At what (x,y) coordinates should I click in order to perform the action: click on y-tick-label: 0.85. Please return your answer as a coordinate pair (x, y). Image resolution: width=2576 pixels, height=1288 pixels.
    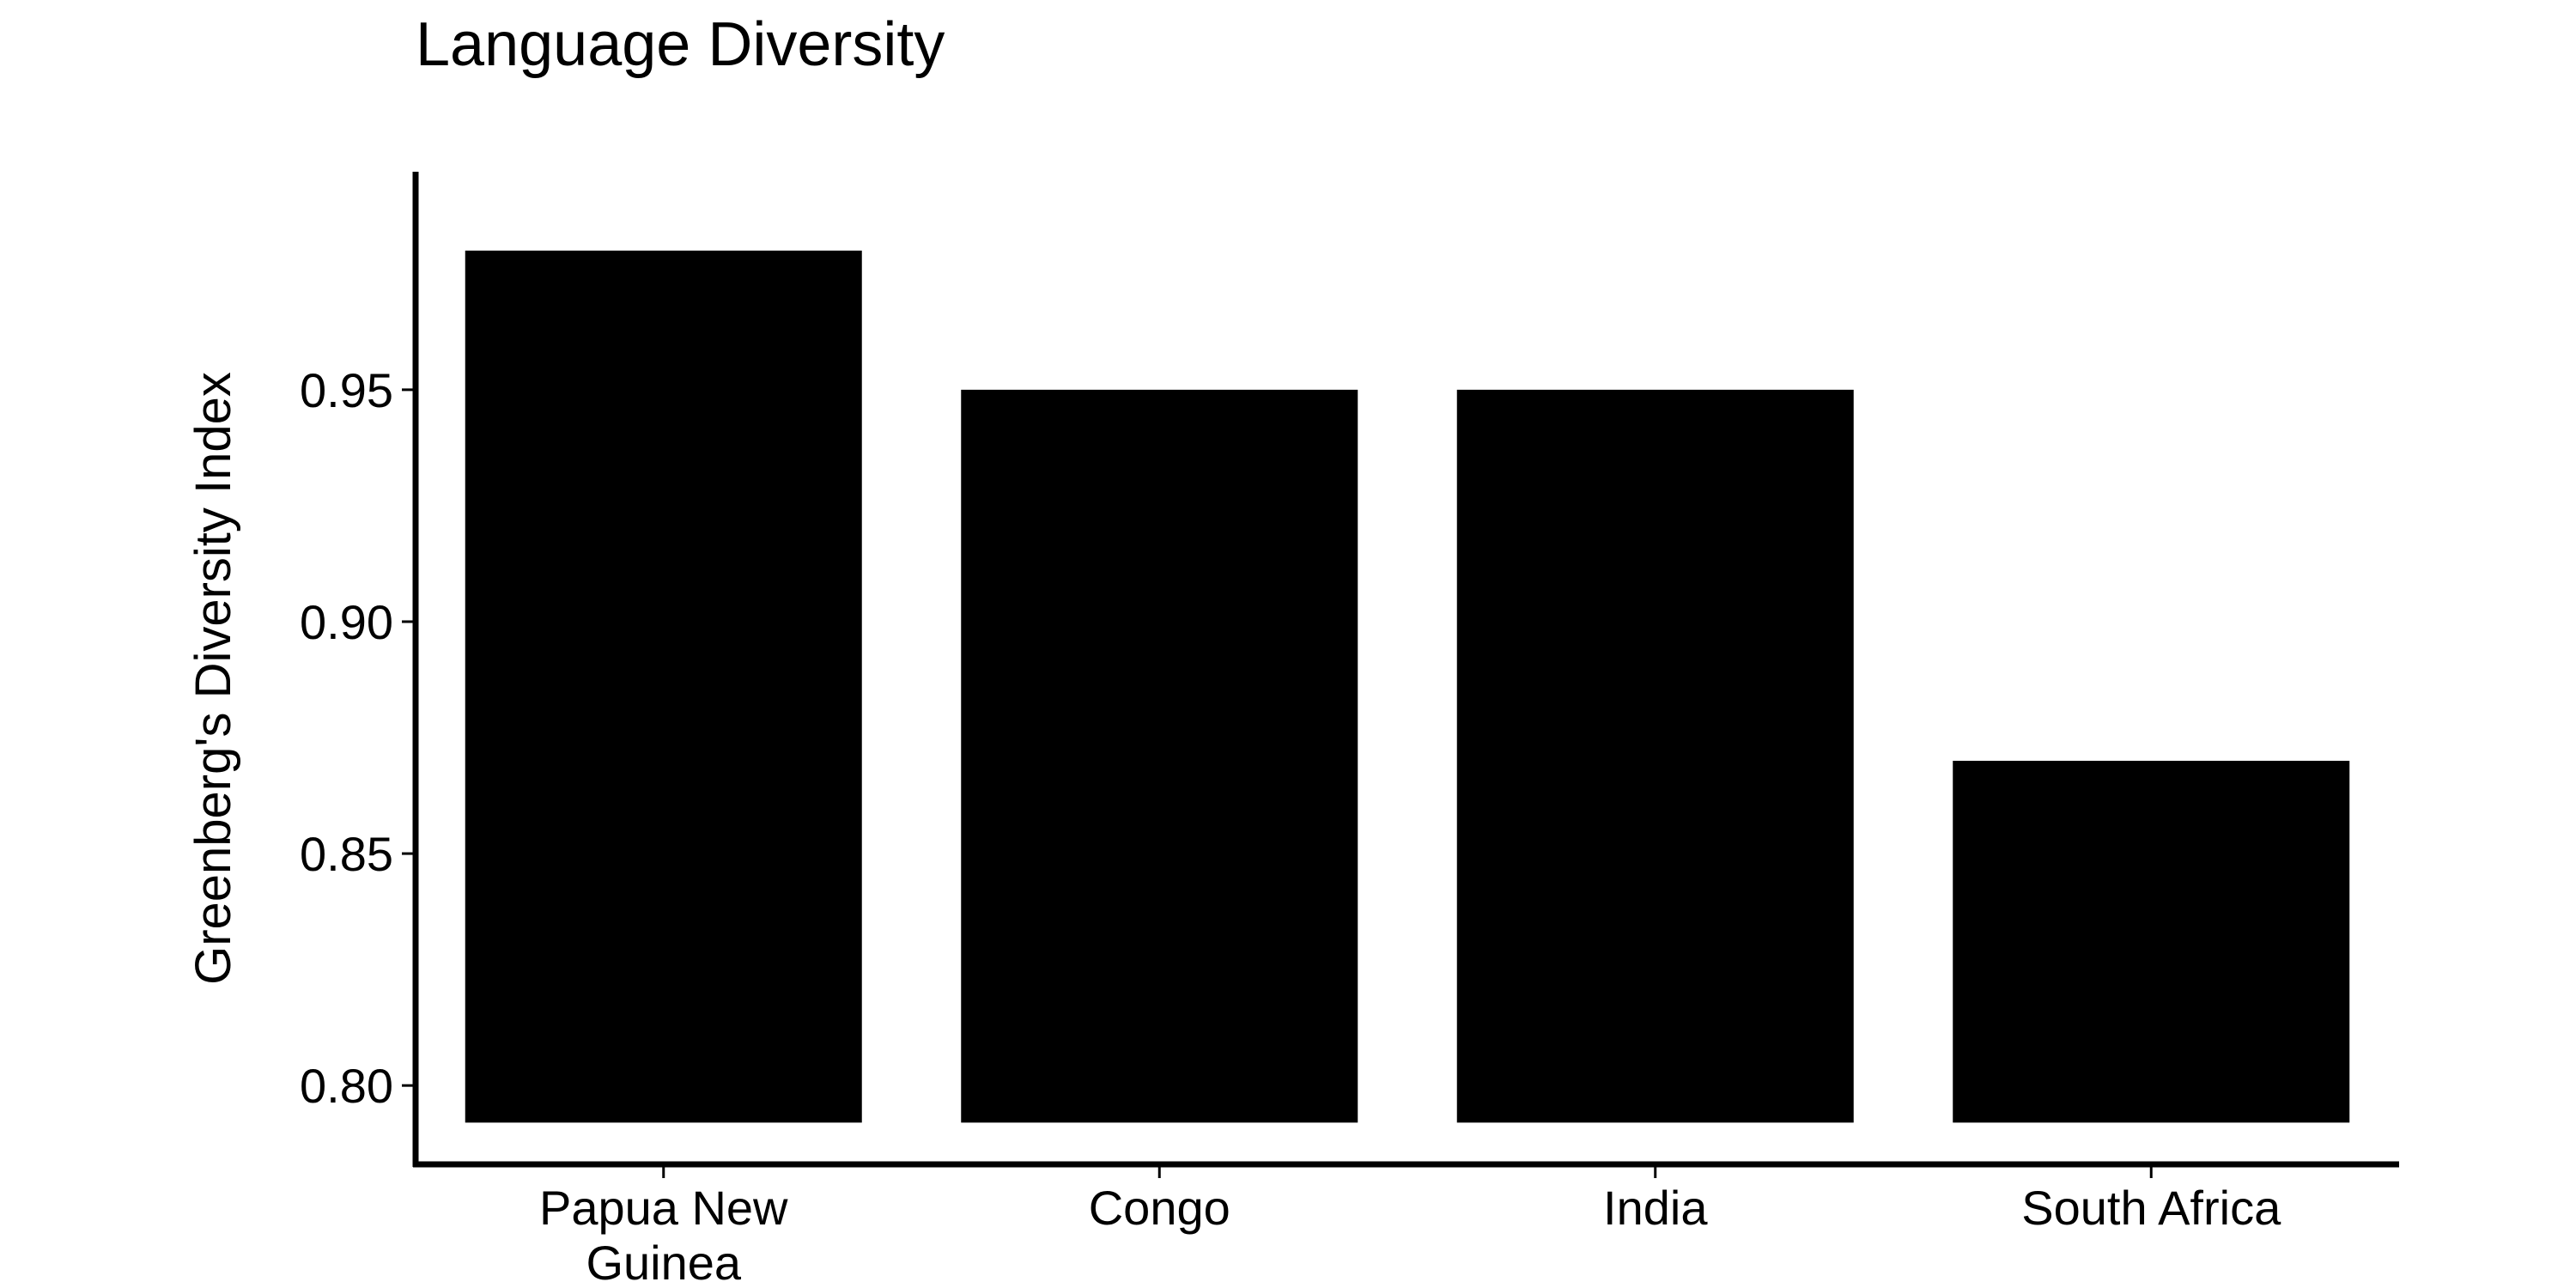
    Looking at the image, I should click on (346, 854).